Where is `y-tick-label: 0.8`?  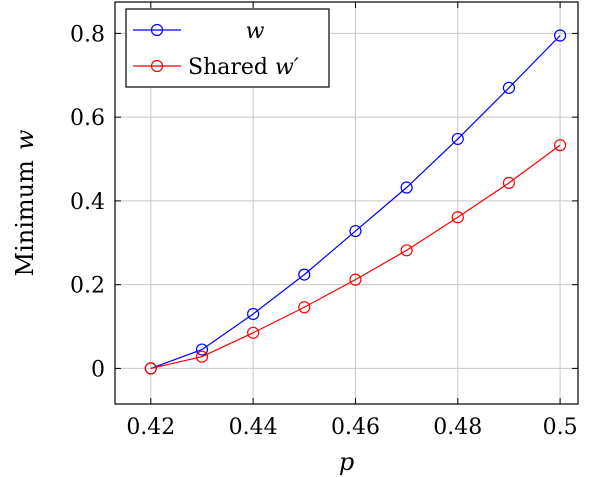 y-tick-label: 0.8 is located at coordinates (87, 34).